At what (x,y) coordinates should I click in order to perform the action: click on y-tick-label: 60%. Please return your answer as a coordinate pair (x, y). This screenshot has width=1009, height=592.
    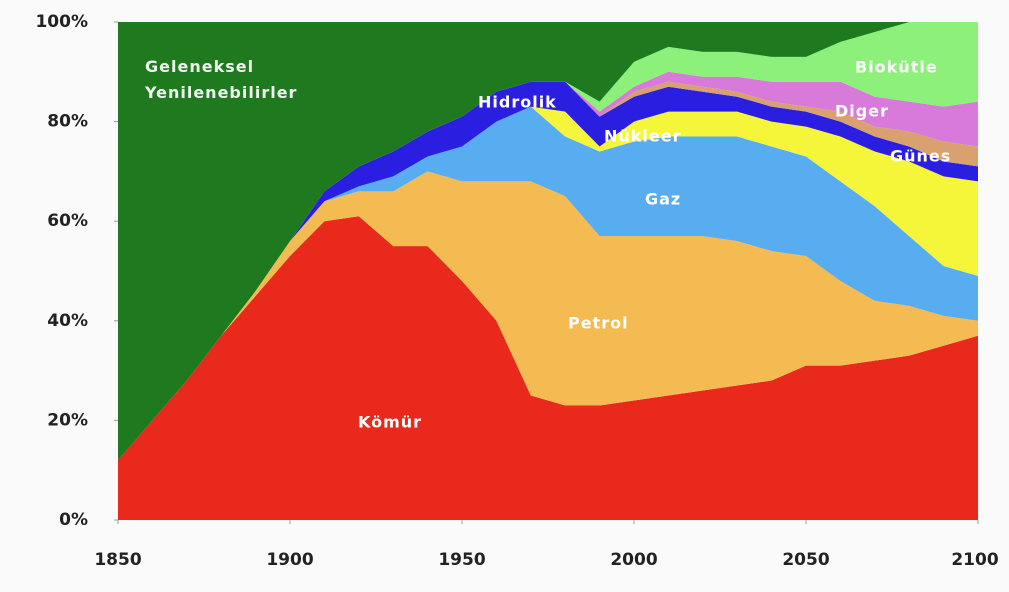
    Looking at the image, I should click on (67, 221).